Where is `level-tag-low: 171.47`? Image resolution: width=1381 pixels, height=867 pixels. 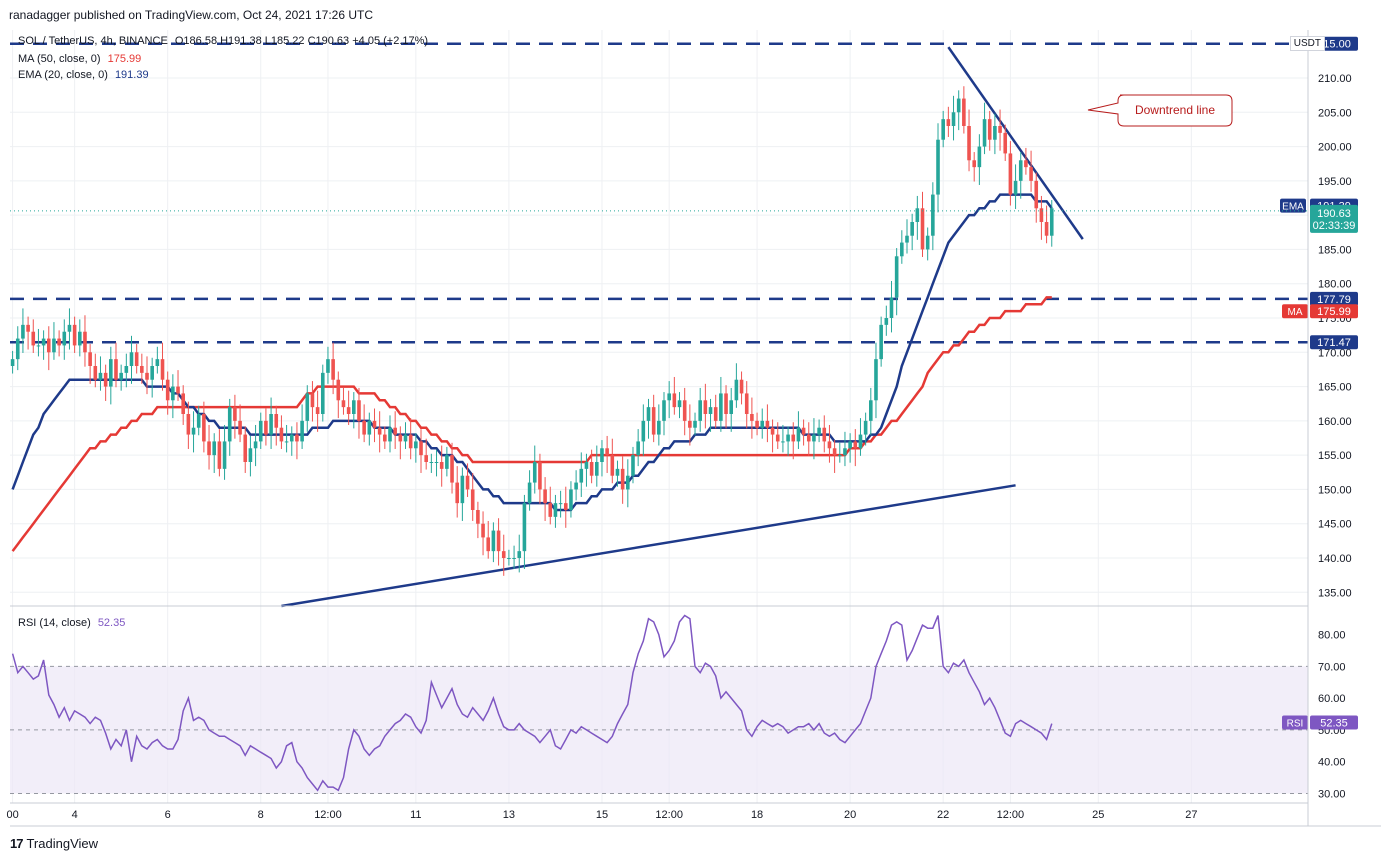
level-tag-low: 171.47 is located at coordinates (1334, 343).